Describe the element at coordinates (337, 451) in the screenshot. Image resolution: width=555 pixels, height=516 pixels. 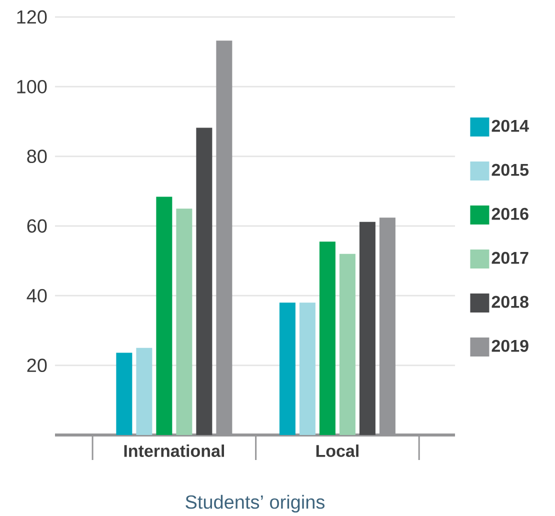
I see `x-tick-label: Local` at that location.